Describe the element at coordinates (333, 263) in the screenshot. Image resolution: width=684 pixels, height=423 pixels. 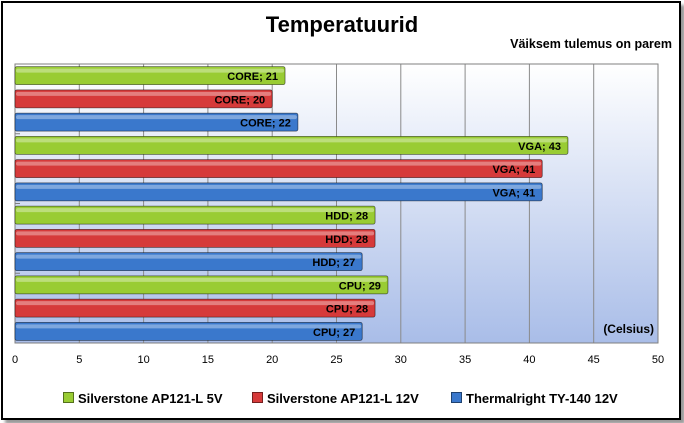
I see `data-label: HDD; 27` at that location.